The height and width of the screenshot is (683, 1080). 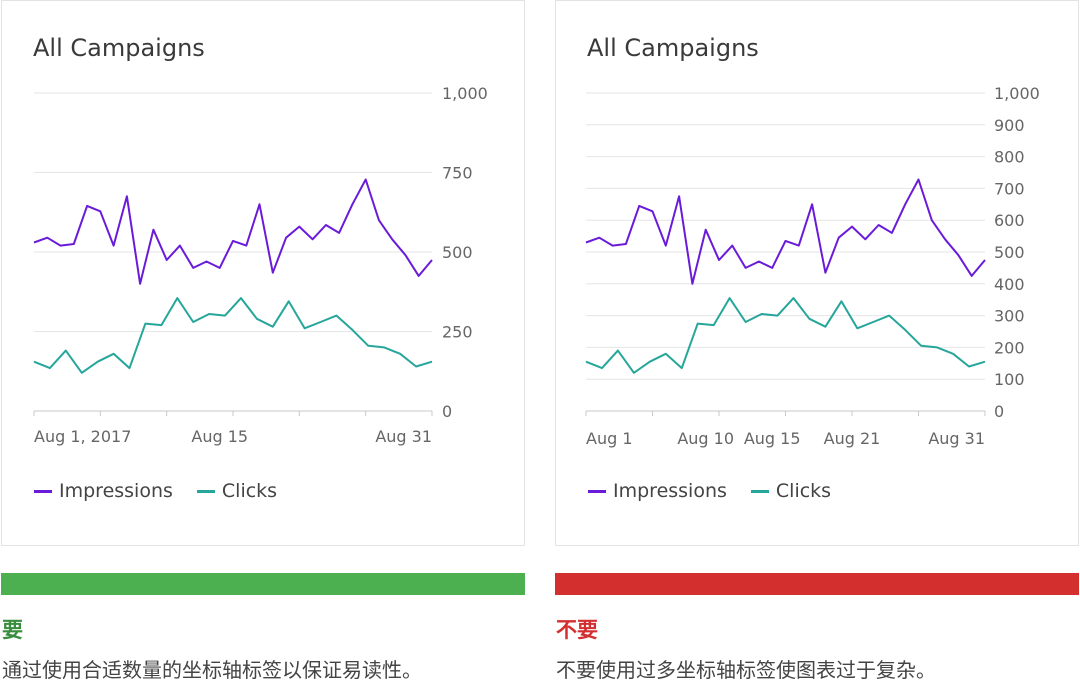 What do you see at coordinates (1009, 125) in the screenshot?
I see `y-tick-label: 900` at bounding box center [1009, 125].